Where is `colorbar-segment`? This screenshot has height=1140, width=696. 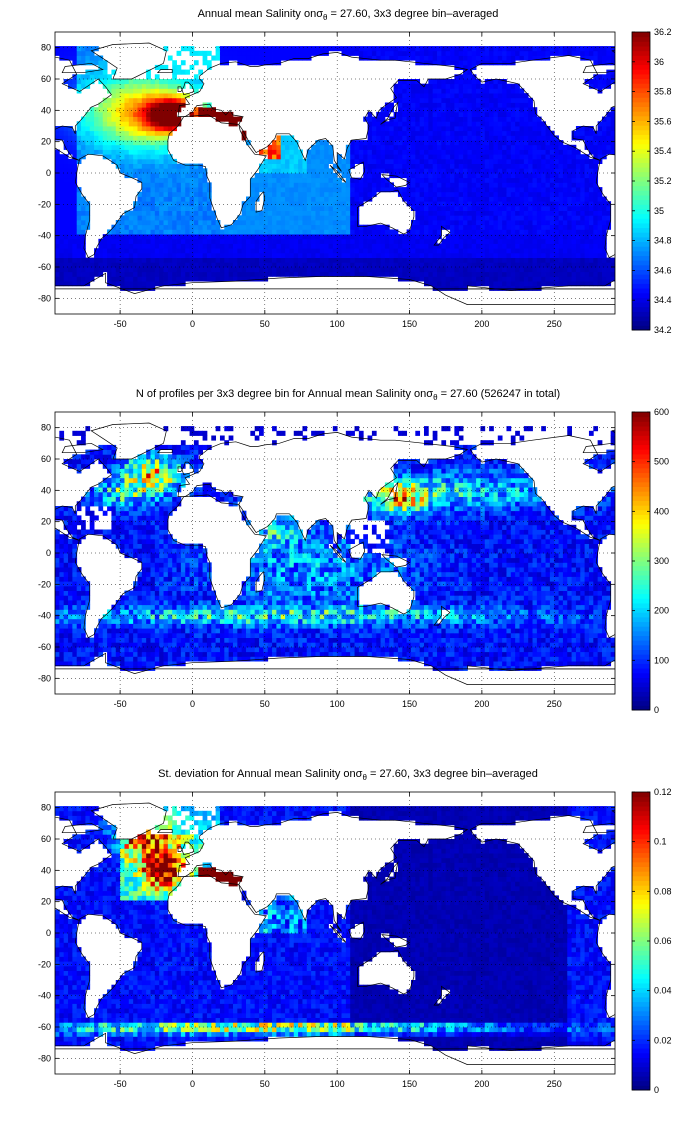 colorbar-segment is located at coordinates (641, 160).